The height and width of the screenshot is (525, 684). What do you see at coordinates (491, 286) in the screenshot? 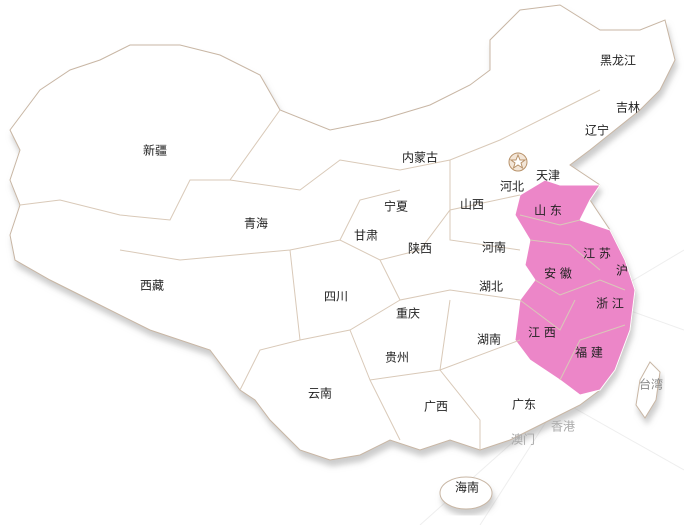
I see `region-label: 湖北` at bounding box center [491, 286].